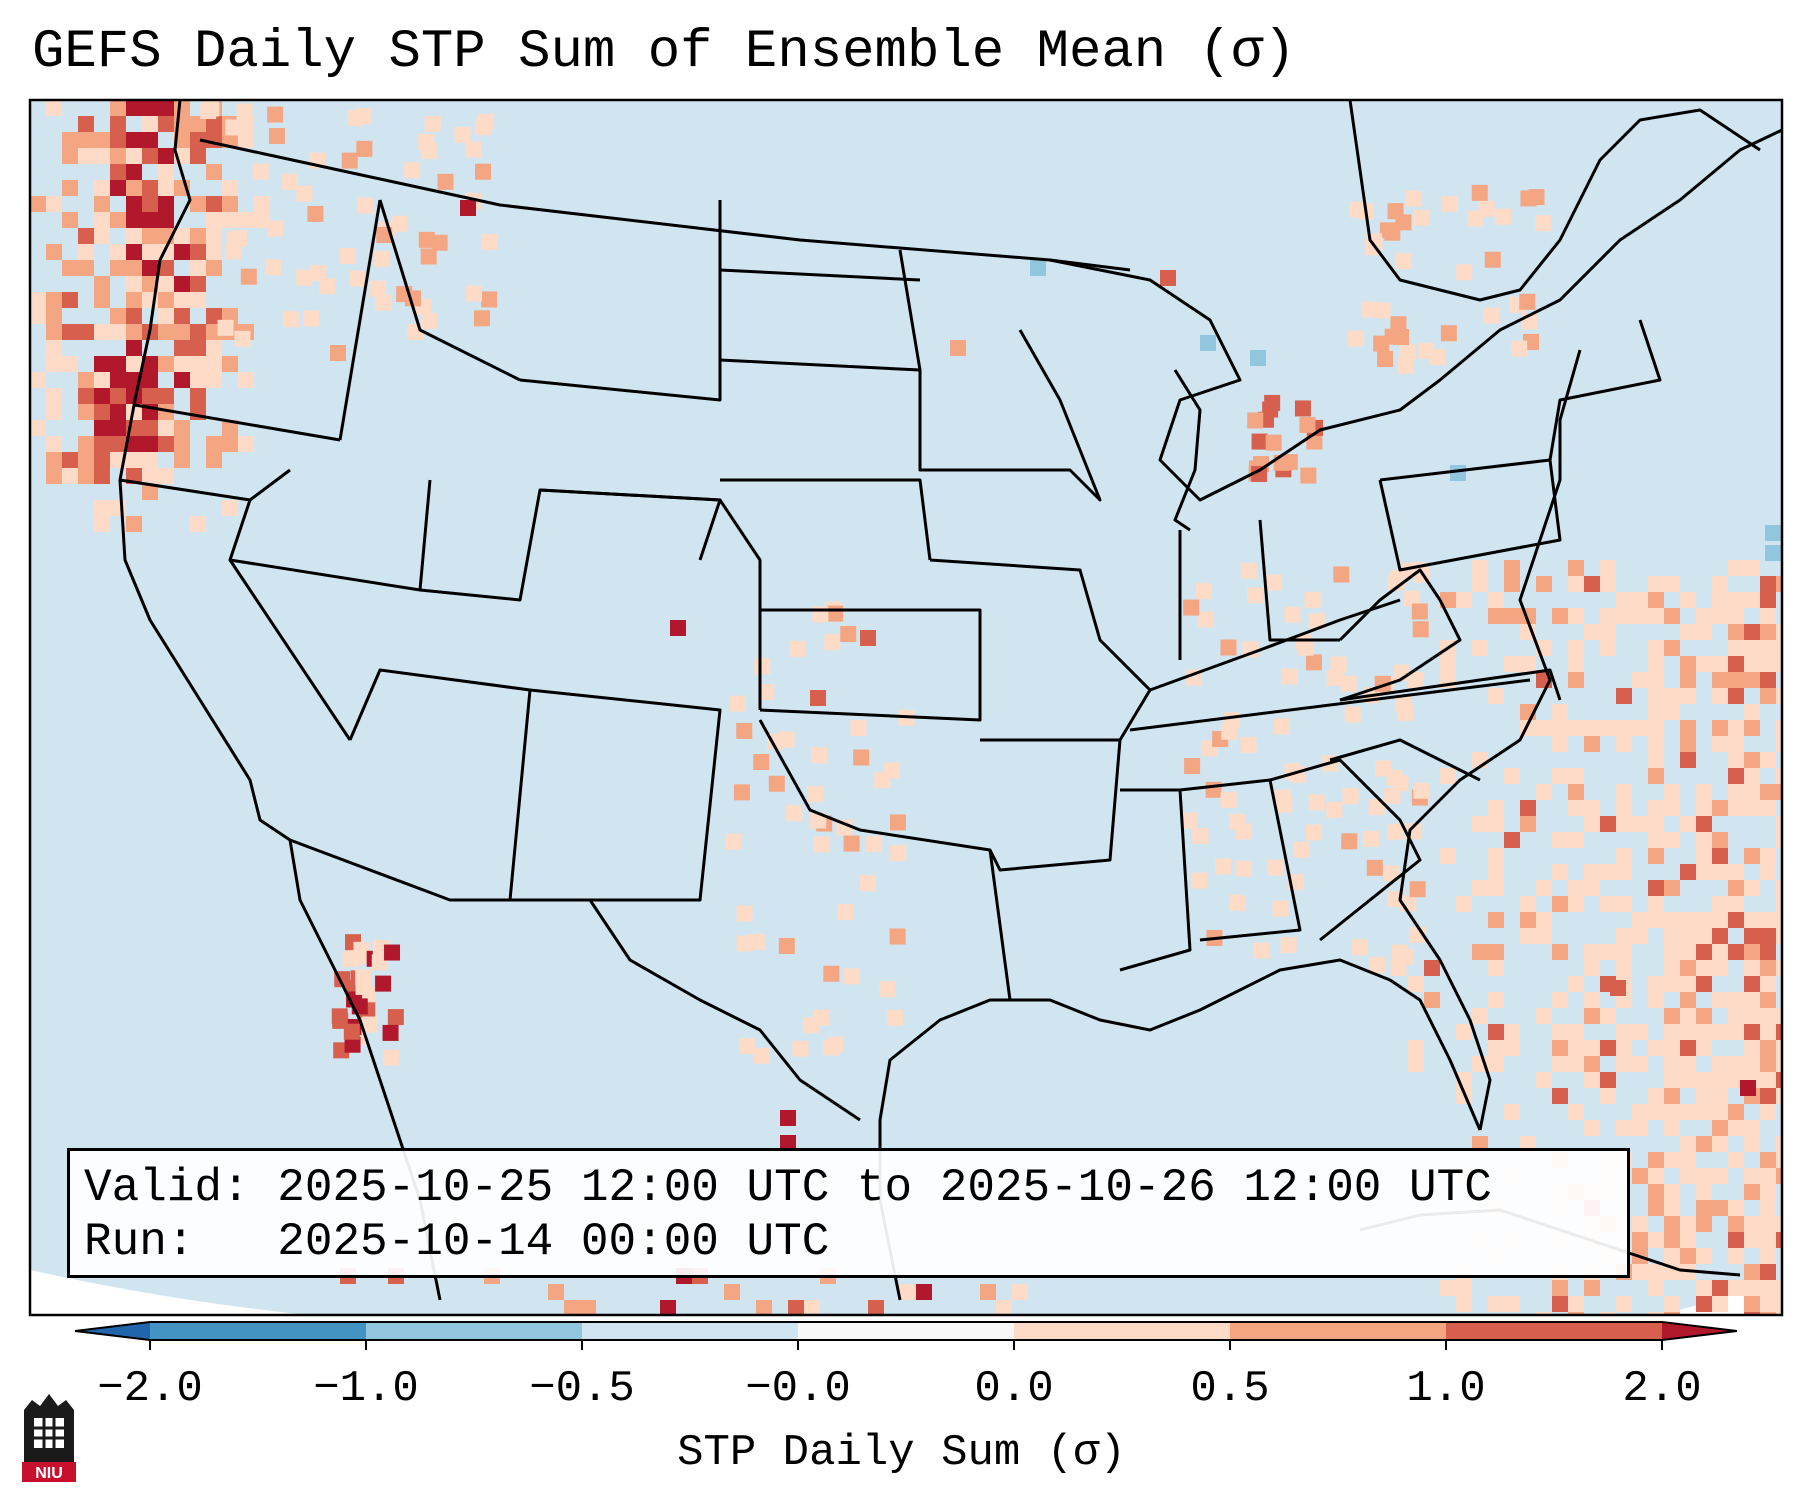 The image size is (1803, 1506). I want to click on niu-logo: NIU, so click(49, 1438).